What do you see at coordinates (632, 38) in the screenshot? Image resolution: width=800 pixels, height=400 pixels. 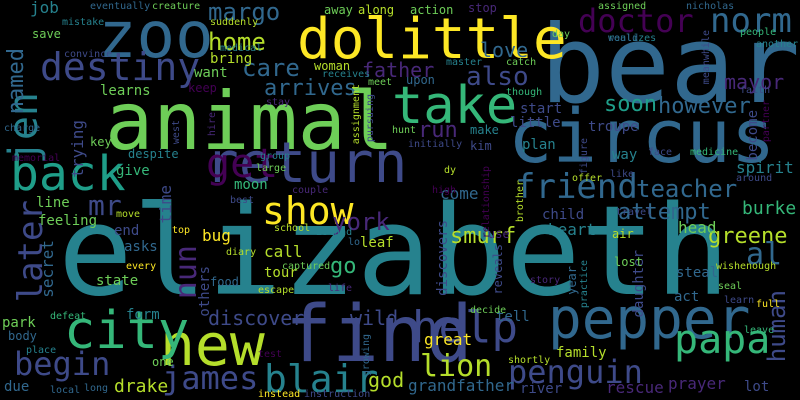 I see `word: realizes` at bounding box center [632, 38].